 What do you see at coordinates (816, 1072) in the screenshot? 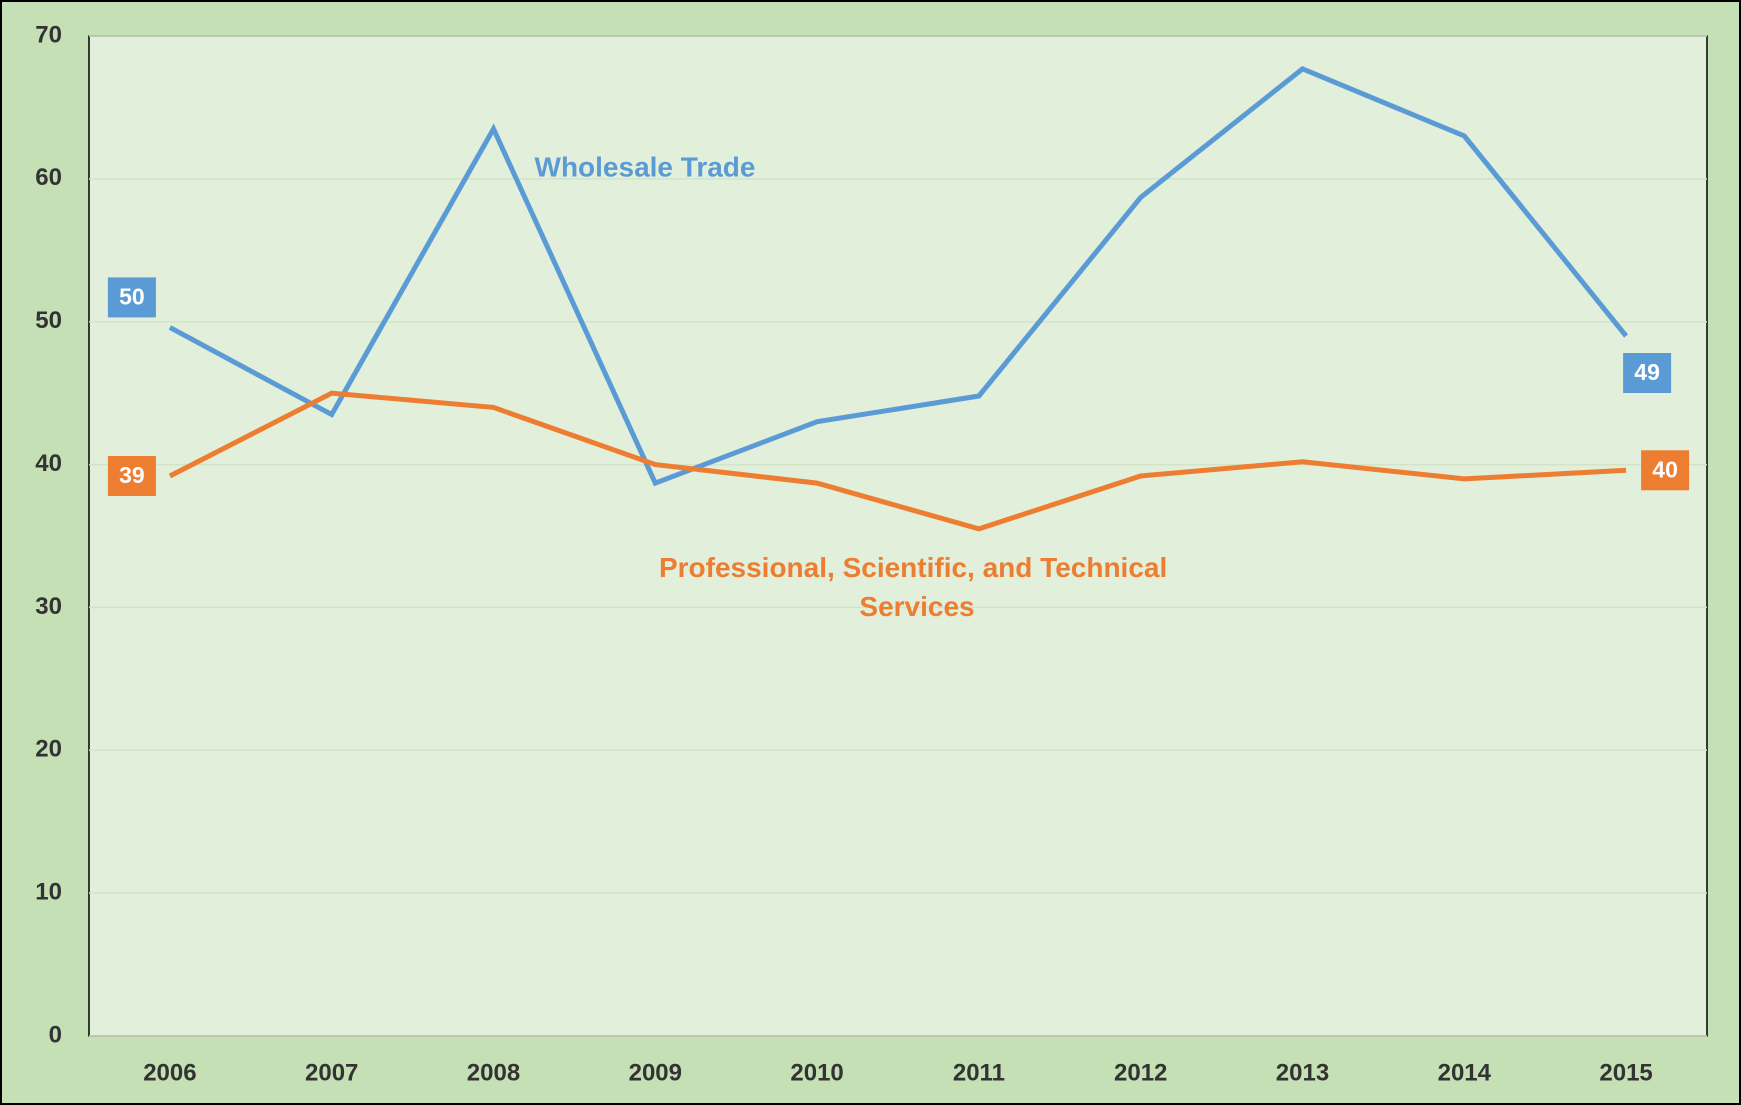
I see `x-tick-label: 2010` at bounding box center [816, 1072].